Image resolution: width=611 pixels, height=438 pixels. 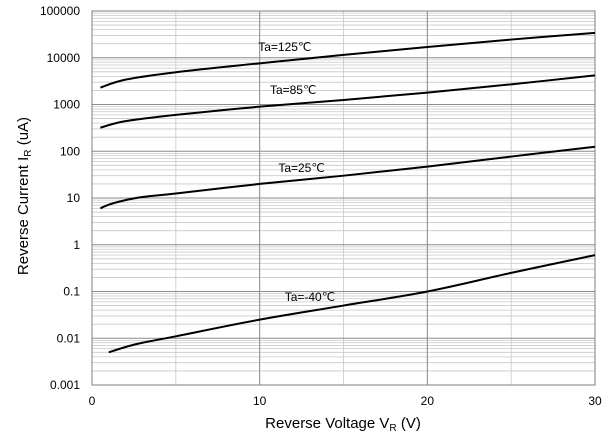 What do you see at coordinates (71, 292) in the screenshot?
I see `y-tick-label: 0.1` at bounding box center [71, 292].